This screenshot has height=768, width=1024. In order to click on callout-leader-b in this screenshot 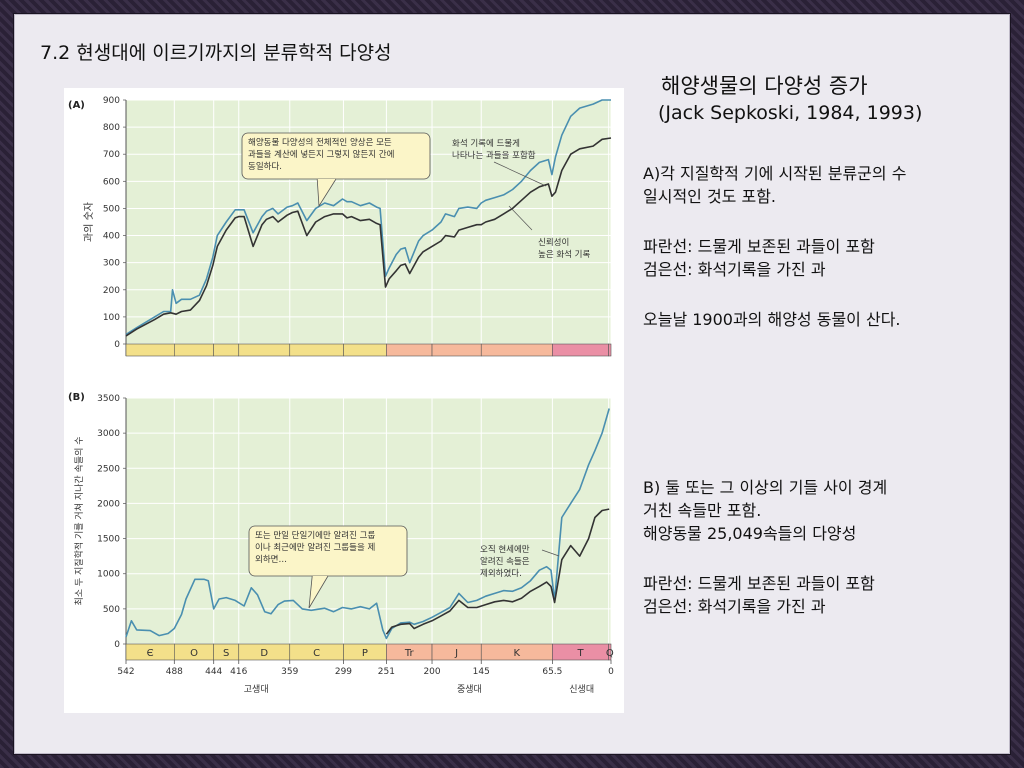, I will do `click(550, 553)`.